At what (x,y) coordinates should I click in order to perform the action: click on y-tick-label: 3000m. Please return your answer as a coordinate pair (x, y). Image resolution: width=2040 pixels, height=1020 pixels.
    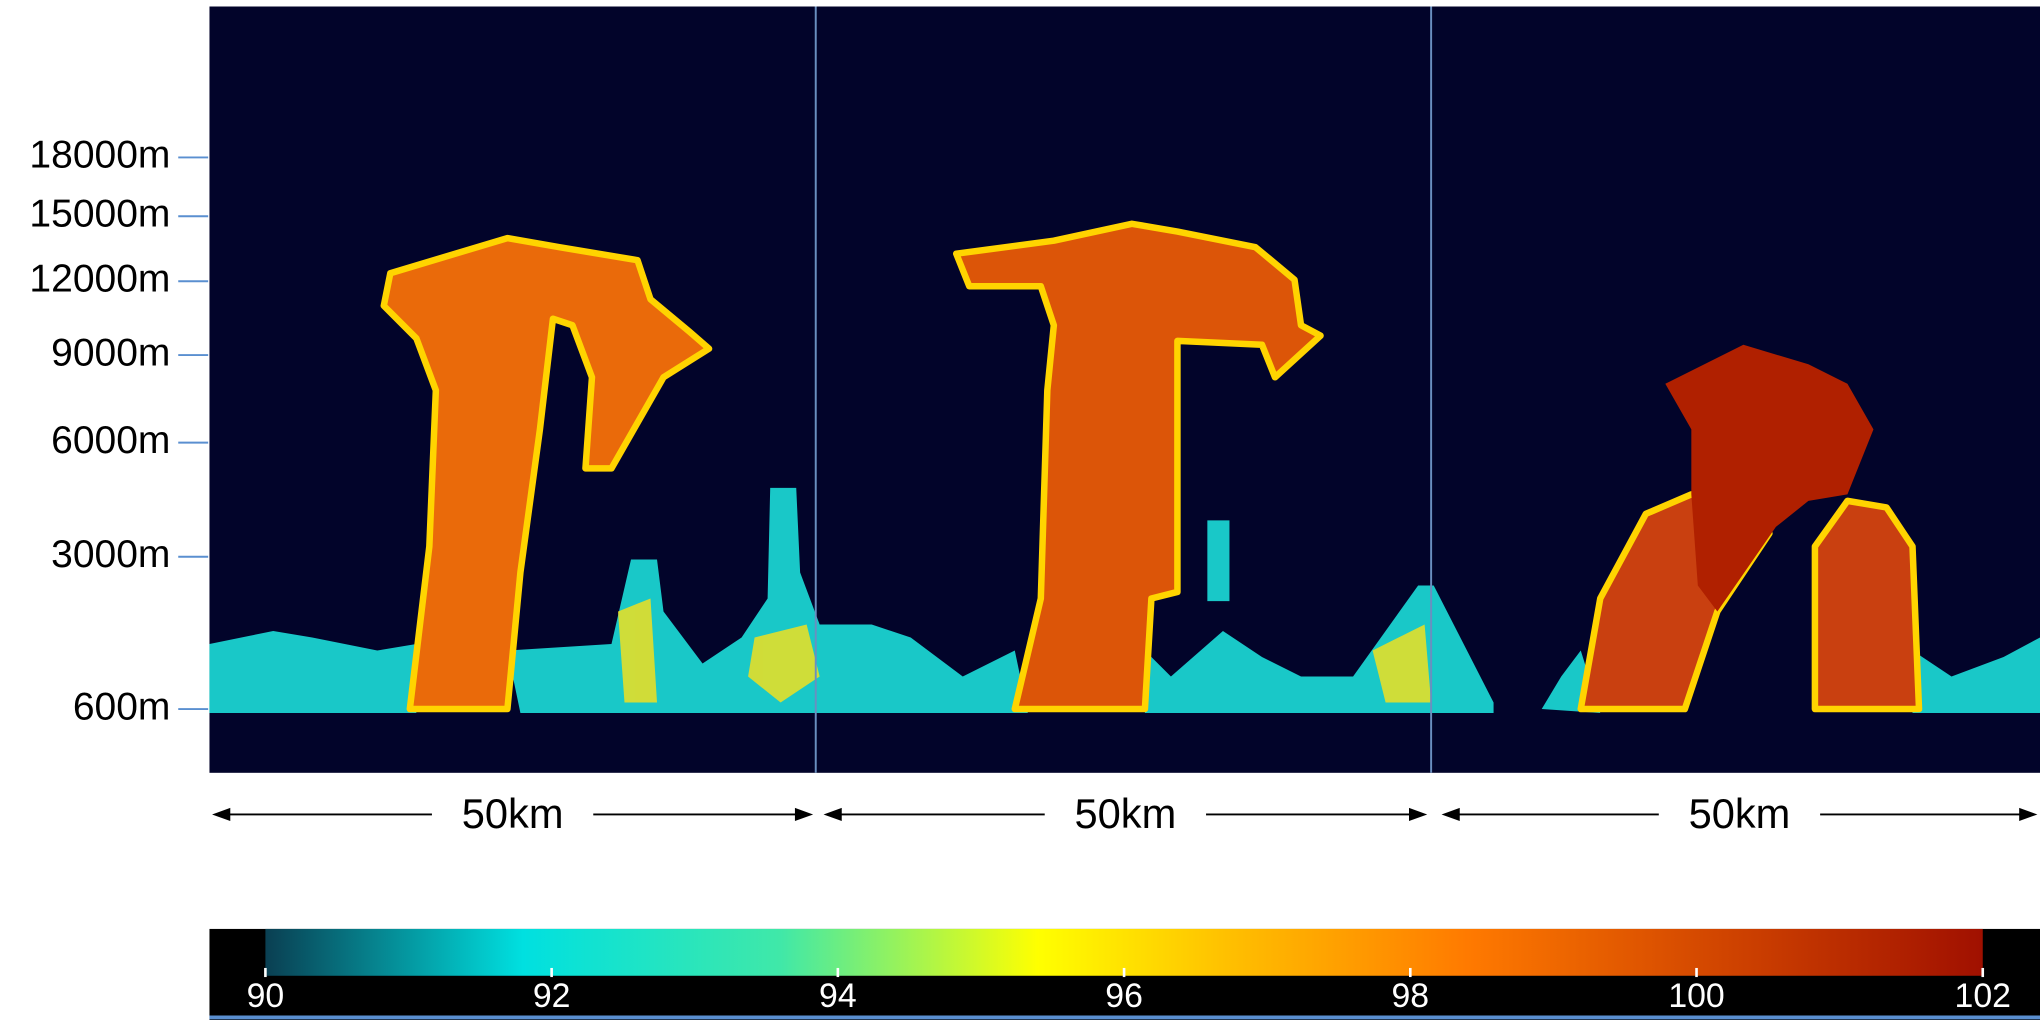
    Looking at the image, I should click on (110, 554).